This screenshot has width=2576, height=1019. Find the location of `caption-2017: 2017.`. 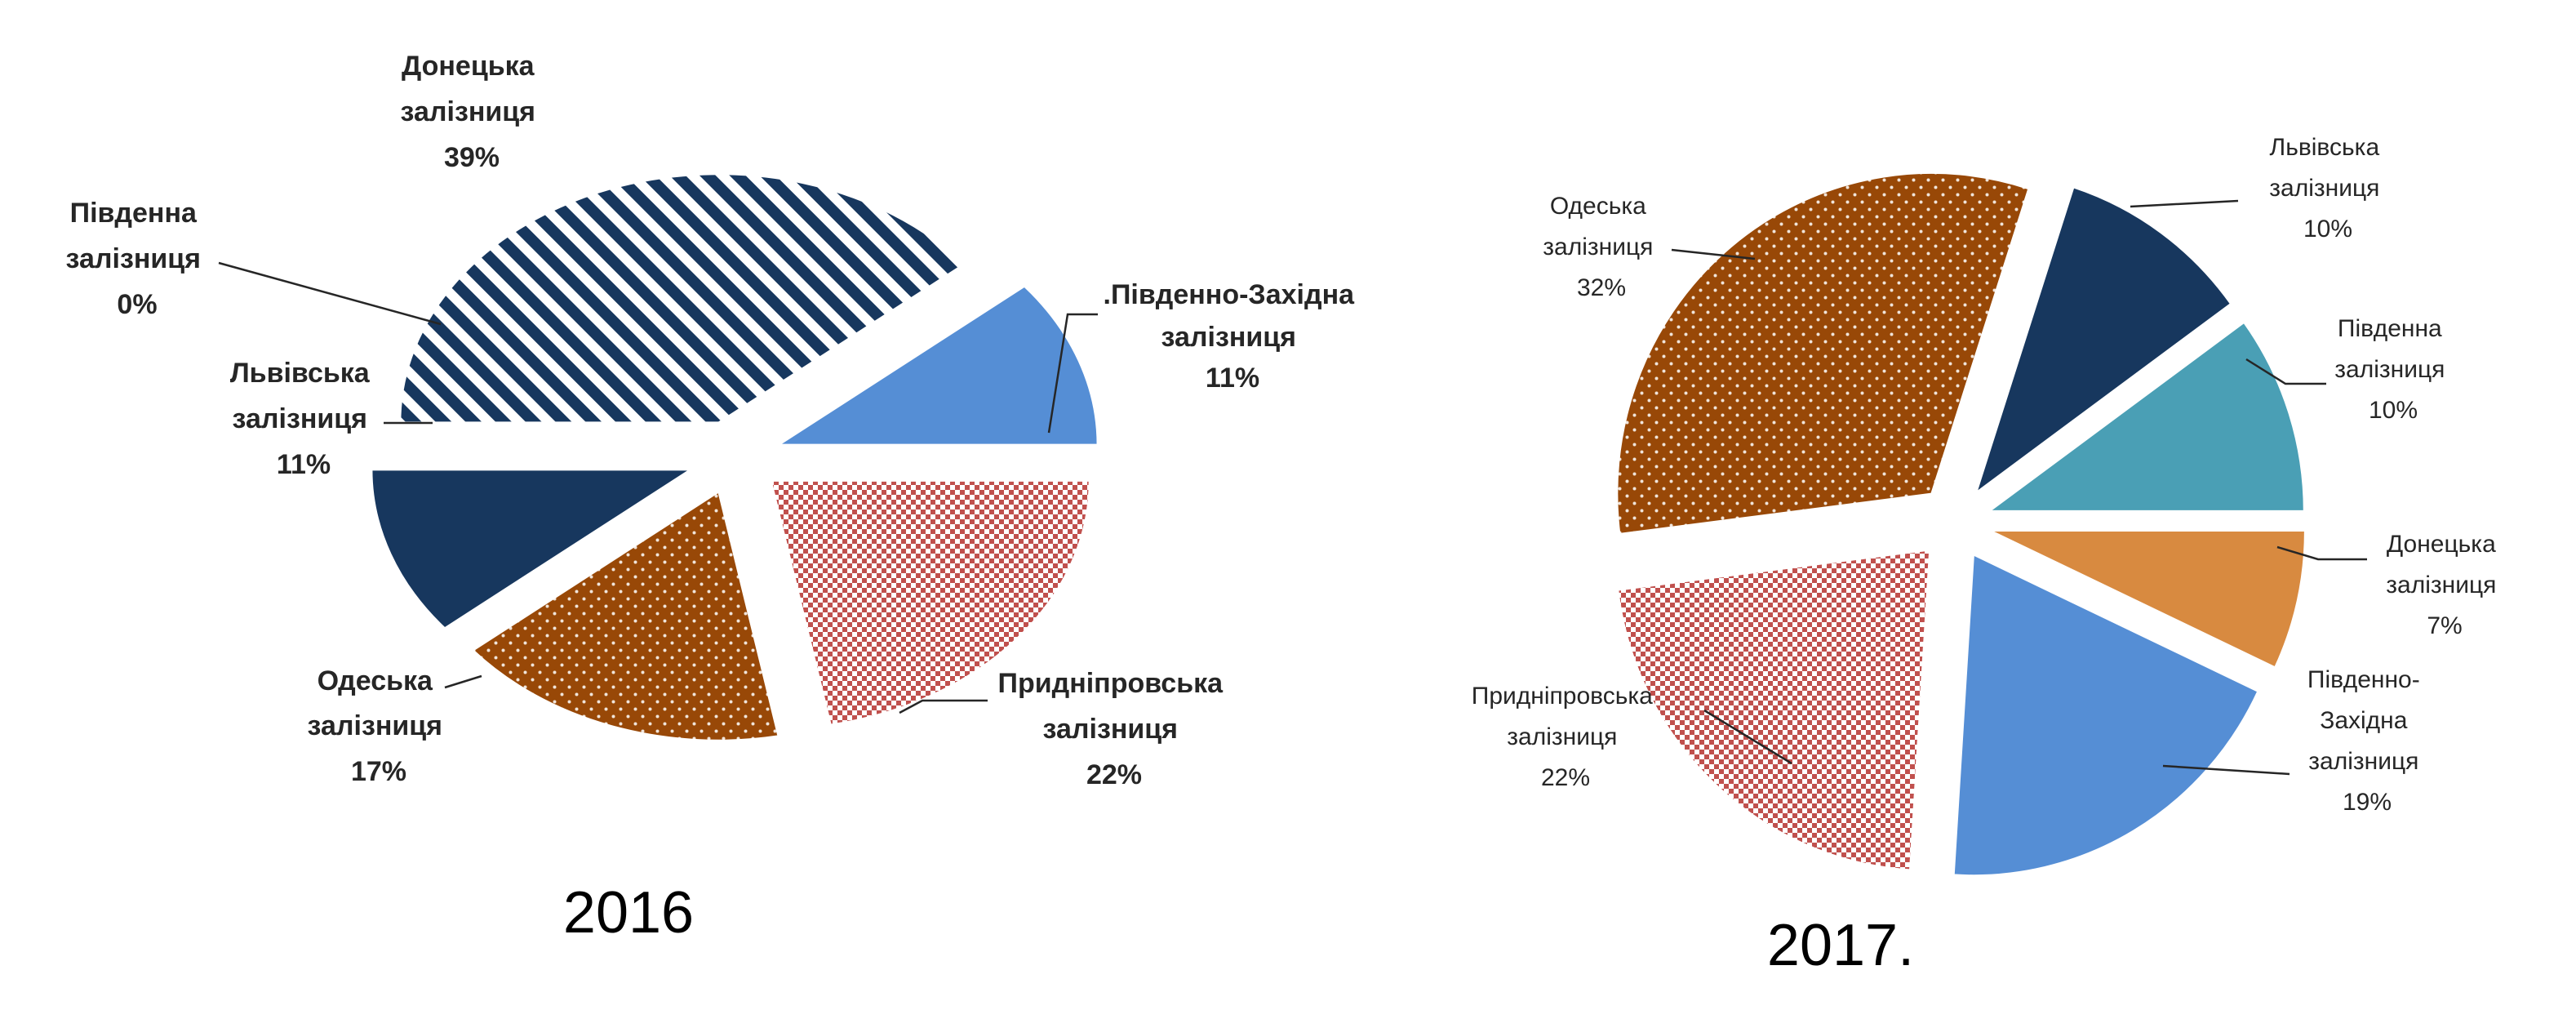

caption-2017: 2017. is located at coordinates (1840, 945).